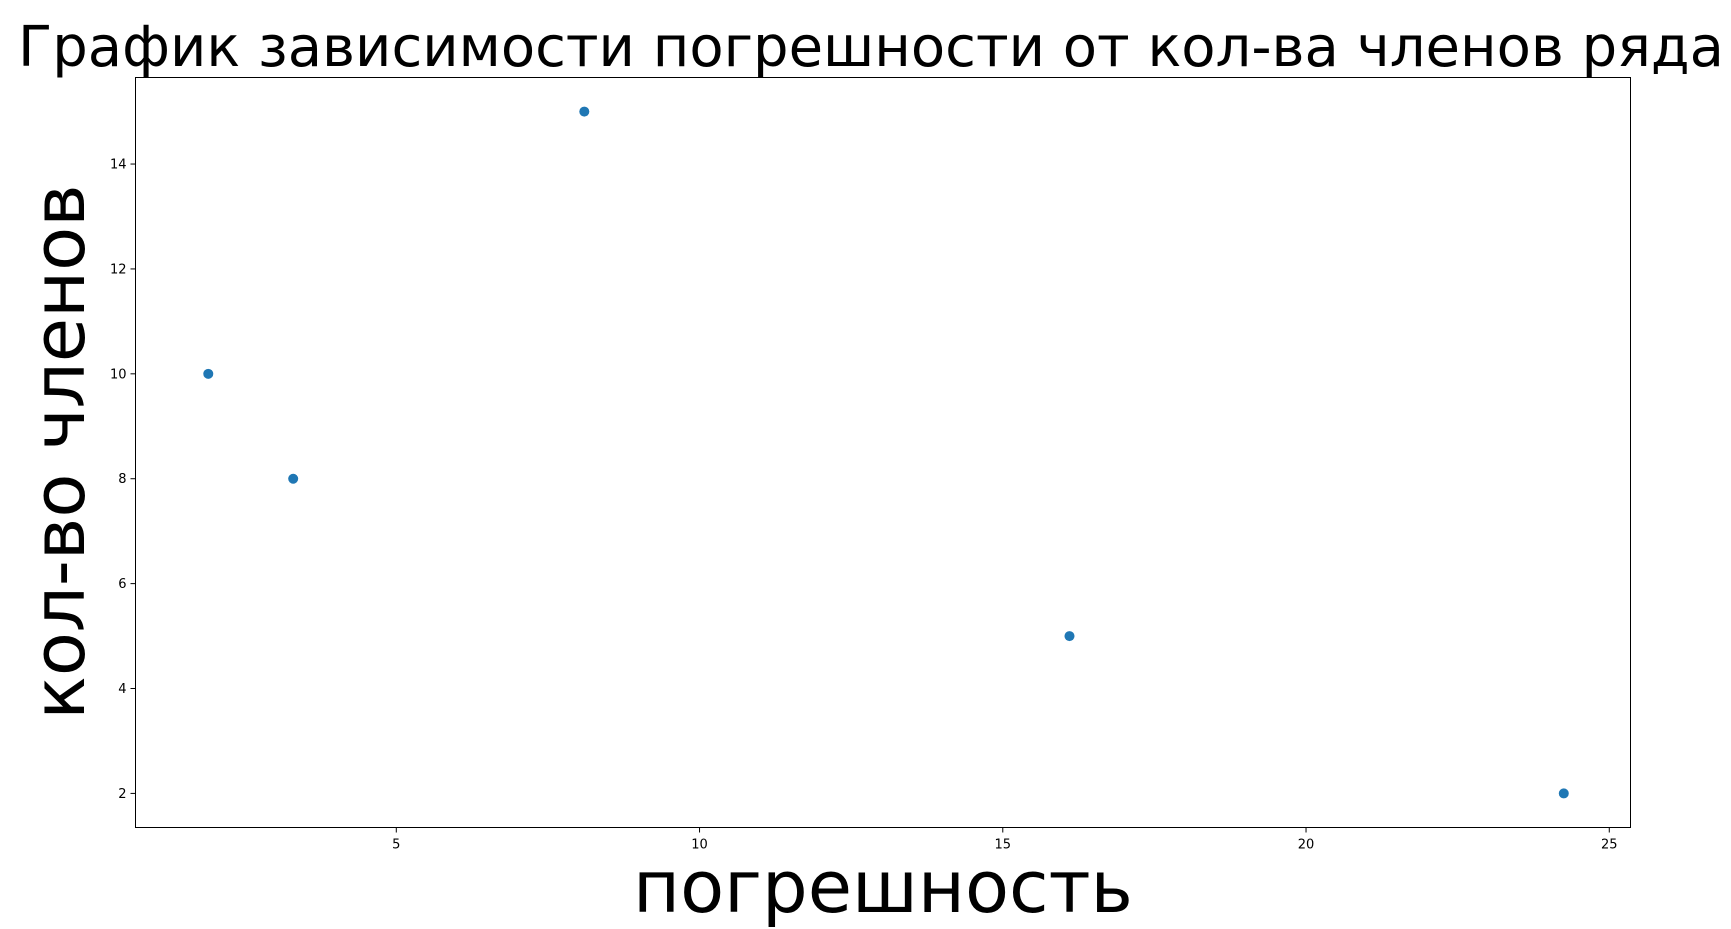 The width and height of the screenshot is (1731, 929). I want to click on x-tick-label: 10, so click(699, 845).